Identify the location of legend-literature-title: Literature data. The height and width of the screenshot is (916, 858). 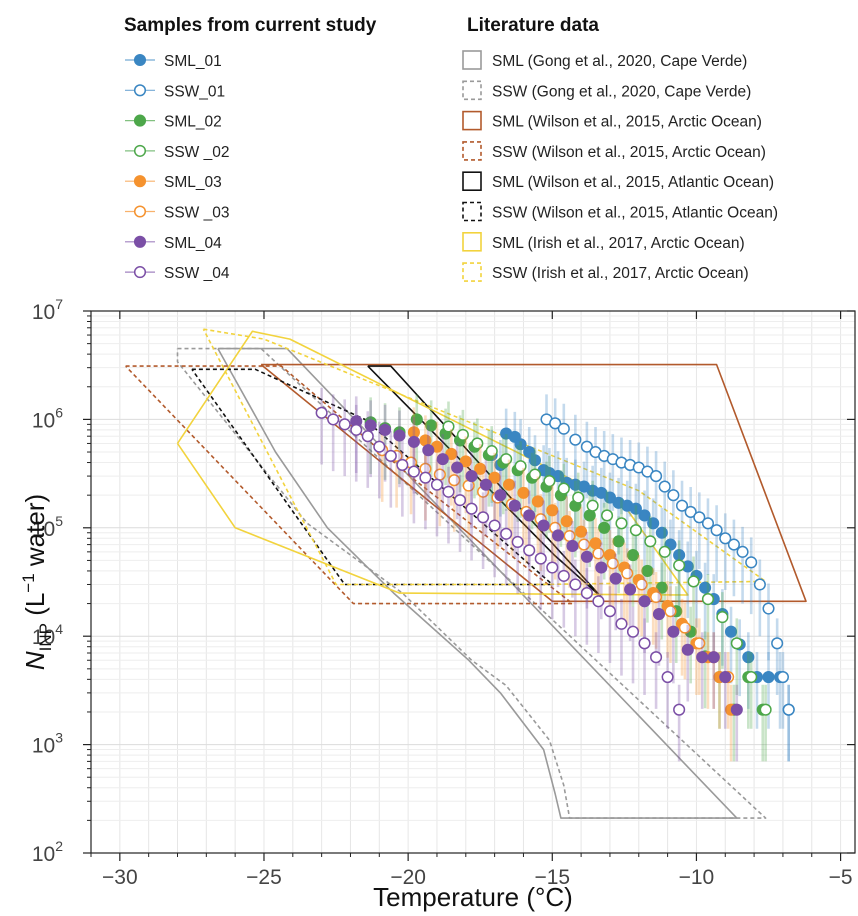
(533, 25).